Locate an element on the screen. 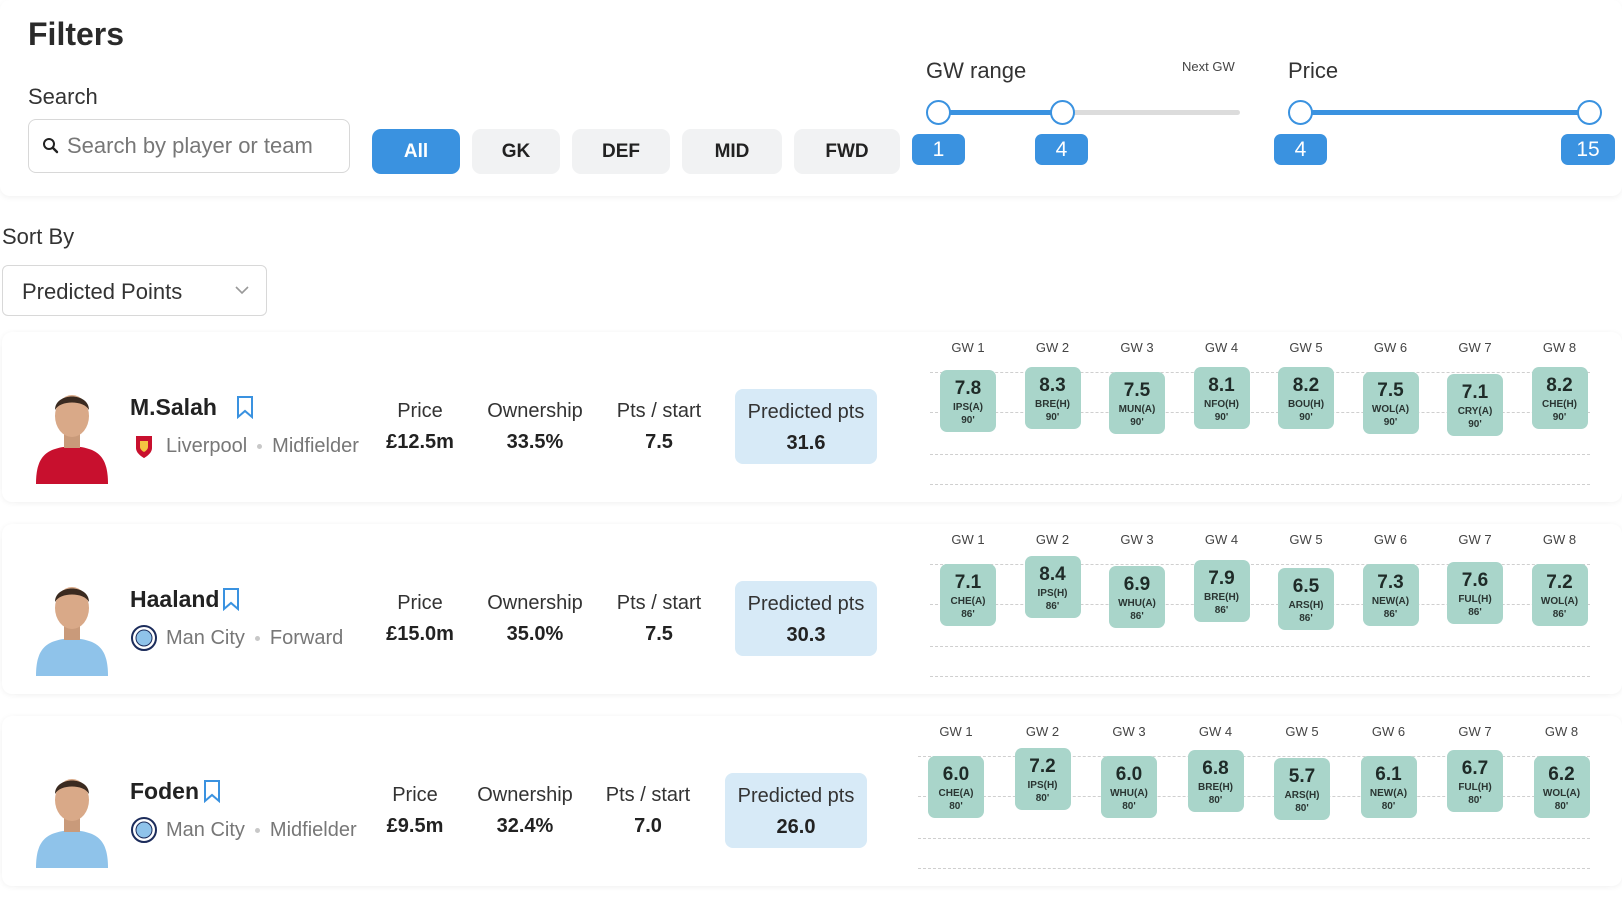 This screenshot has width=1622, height=902. search-label: Search is located at coordinates (63, 96).